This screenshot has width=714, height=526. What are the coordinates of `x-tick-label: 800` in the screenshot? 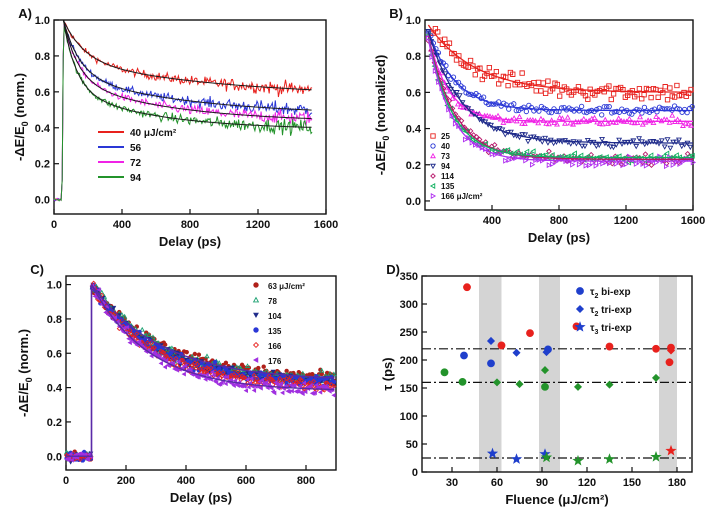 It's located at (559, 221).